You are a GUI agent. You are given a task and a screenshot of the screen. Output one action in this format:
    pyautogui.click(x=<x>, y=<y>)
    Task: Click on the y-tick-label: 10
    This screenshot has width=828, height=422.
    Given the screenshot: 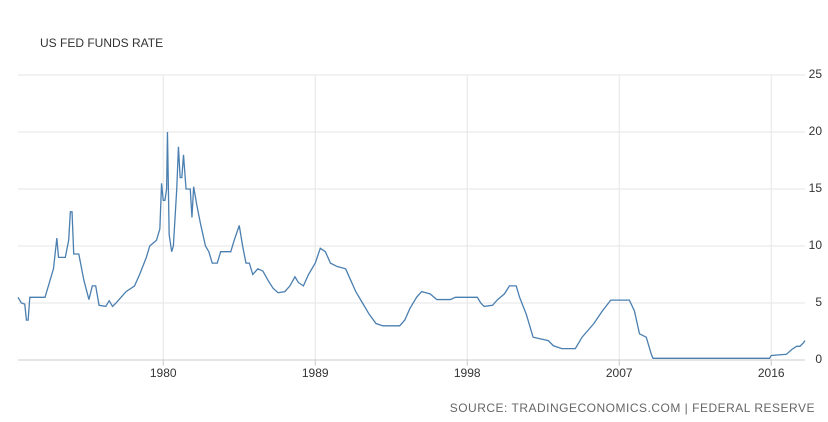 What is the action you would take?
    pyautogui.click(x=816, y=245)
    